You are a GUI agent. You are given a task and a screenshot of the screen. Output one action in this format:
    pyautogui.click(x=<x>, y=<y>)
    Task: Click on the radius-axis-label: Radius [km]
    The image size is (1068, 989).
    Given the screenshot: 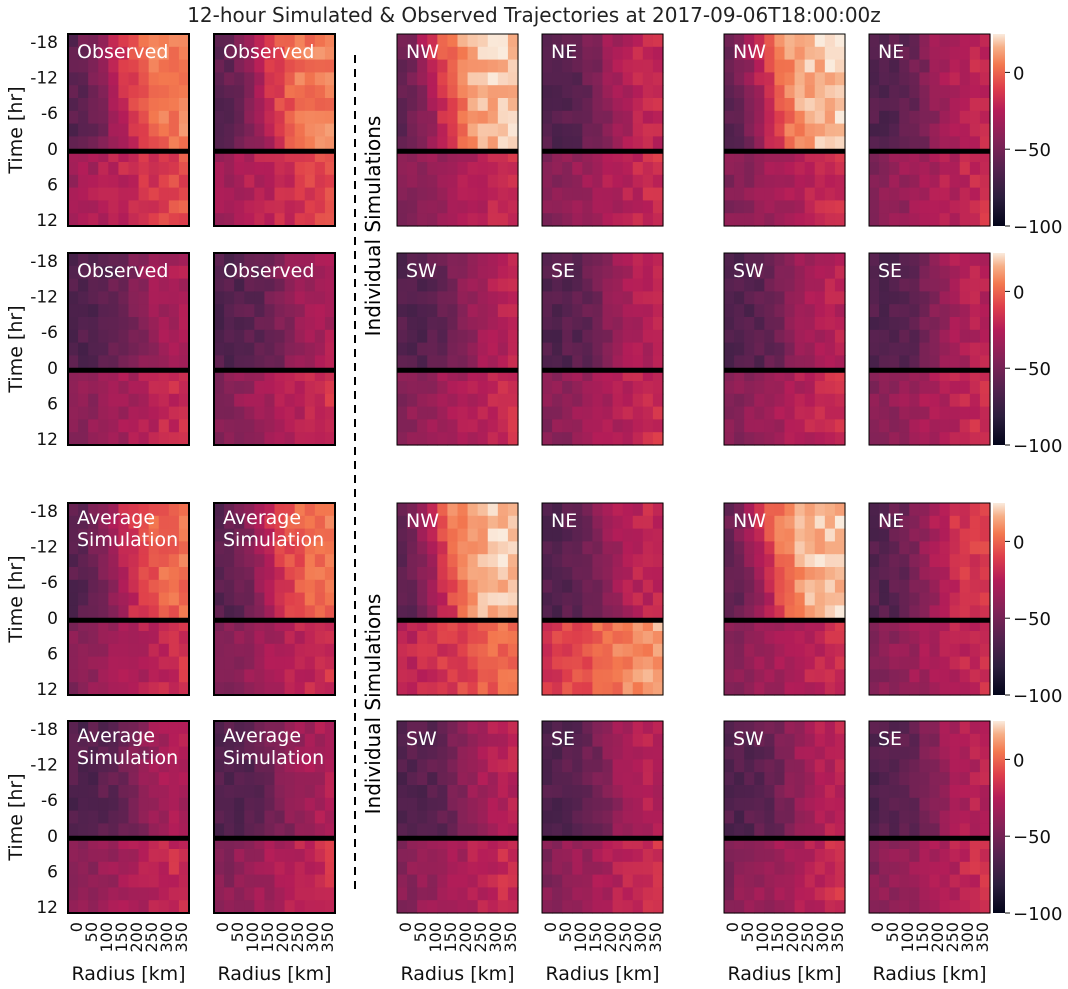 What is the action you would take?
    pyautogui.click(x=784, y=974)
    